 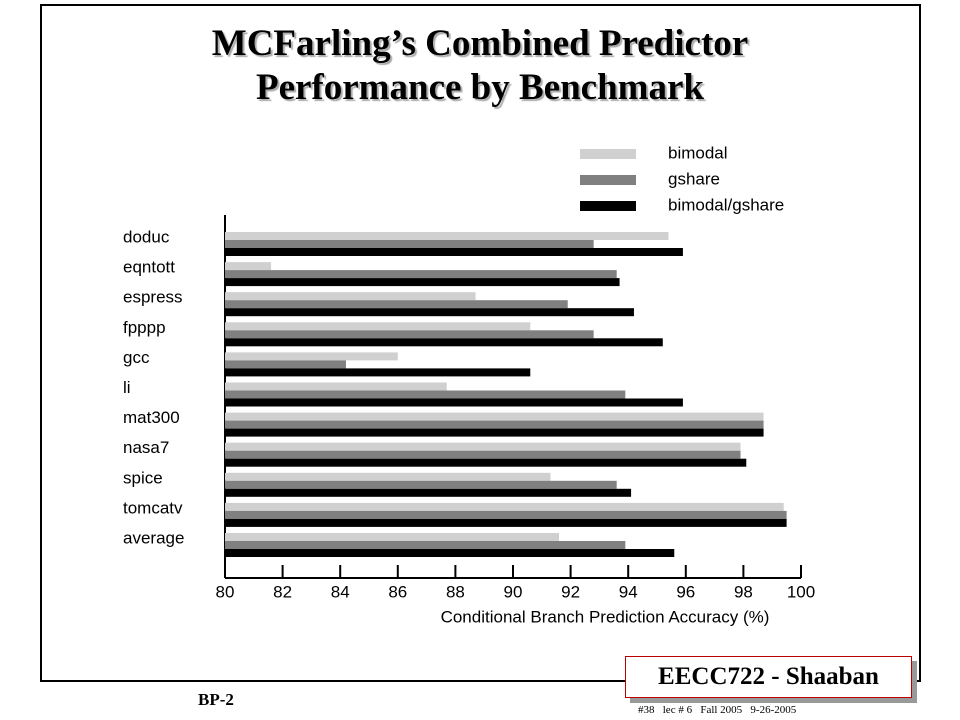 I want to click on y-tick-label: espress, so click(x=153, y=297).